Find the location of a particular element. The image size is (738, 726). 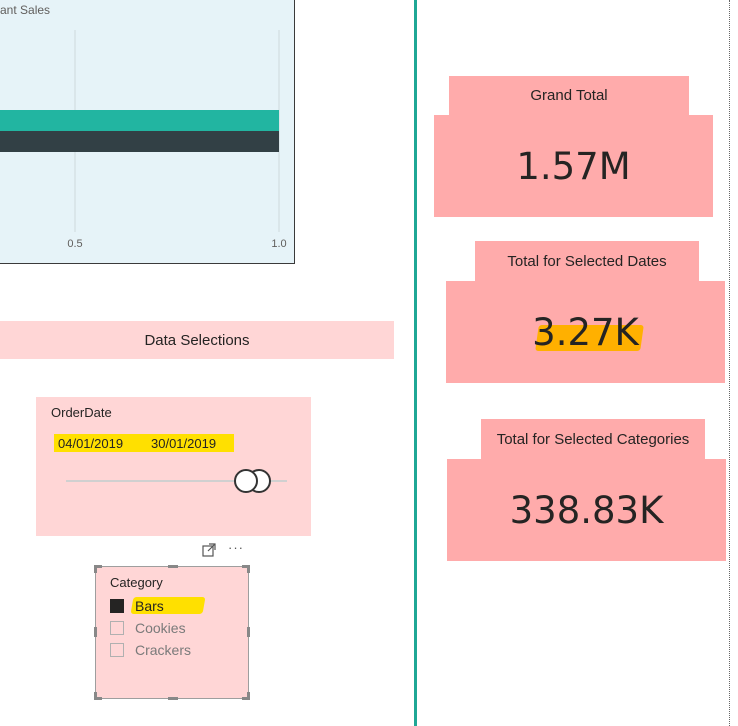

page-boundary-line is located at coordinates (729, 363).